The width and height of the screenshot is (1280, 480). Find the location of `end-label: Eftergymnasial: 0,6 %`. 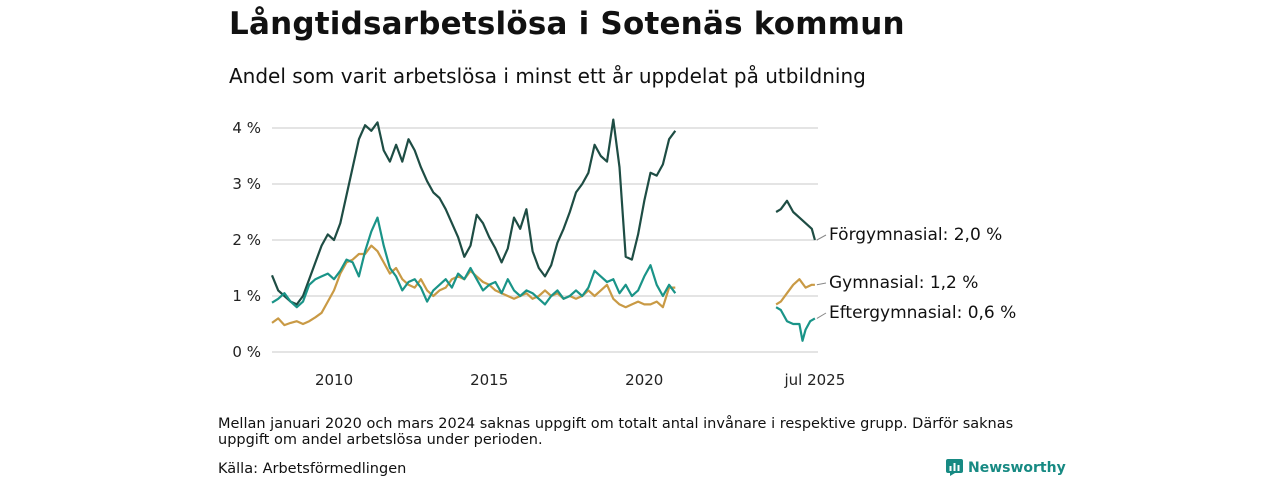

end-label: Eftergymnasial: 0,6 % is located at coordinates (922, 313).